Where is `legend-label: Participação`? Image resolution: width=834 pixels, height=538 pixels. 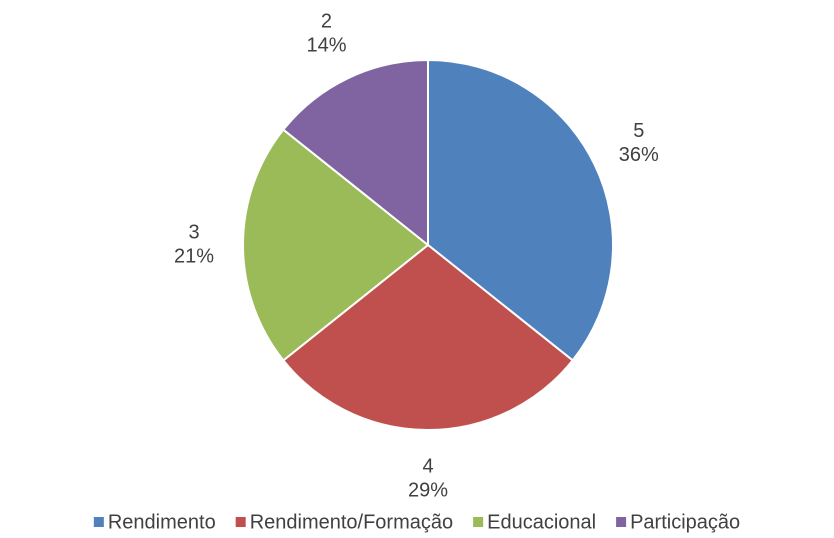 legend-label: Participação is located at coordinates (685, 522).